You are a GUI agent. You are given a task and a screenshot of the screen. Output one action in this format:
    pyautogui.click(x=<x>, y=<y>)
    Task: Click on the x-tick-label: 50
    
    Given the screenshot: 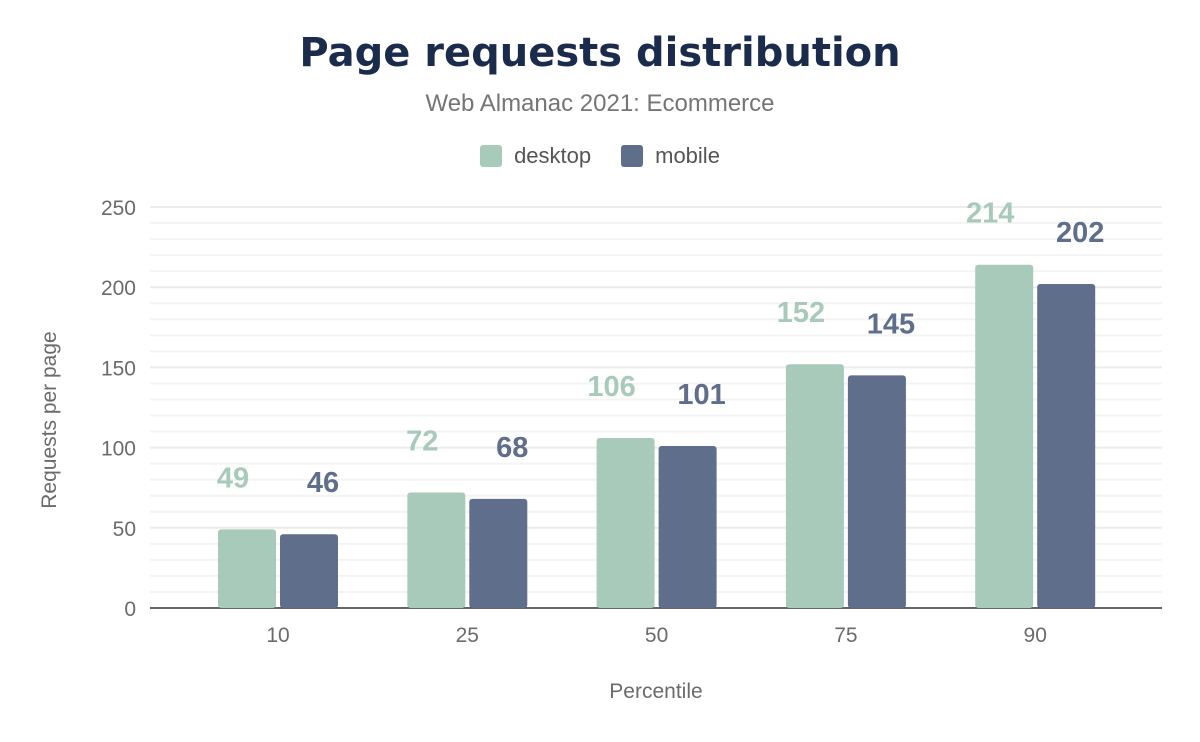 What is the action you would take?
    pyautogui.click(x=656, y=635)
    